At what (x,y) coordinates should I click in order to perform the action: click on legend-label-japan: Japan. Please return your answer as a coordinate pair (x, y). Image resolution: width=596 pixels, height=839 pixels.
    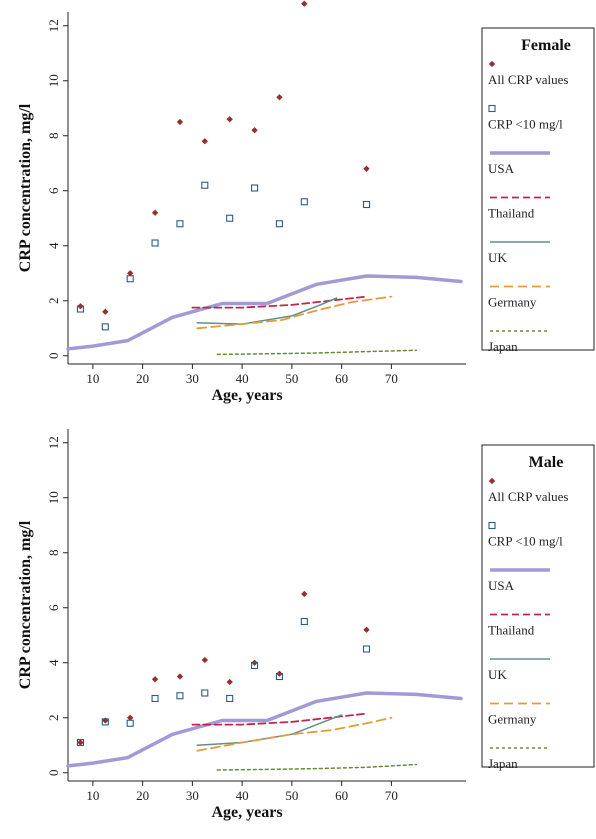
    Looking at the image, I should click on (503, 763).